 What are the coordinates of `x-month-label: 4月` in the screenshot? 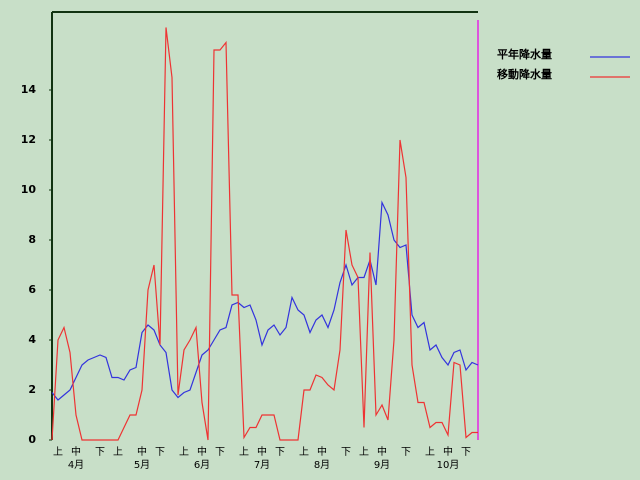 It's located at (76, 465).